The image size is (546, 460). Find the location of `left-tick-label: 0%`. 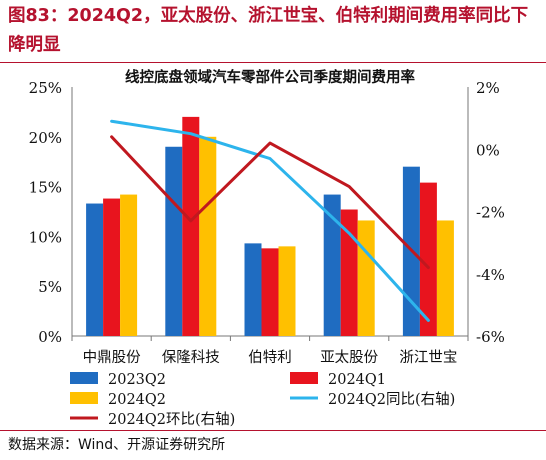

left-tick-label: 0% is located at coordinates (50, 337).